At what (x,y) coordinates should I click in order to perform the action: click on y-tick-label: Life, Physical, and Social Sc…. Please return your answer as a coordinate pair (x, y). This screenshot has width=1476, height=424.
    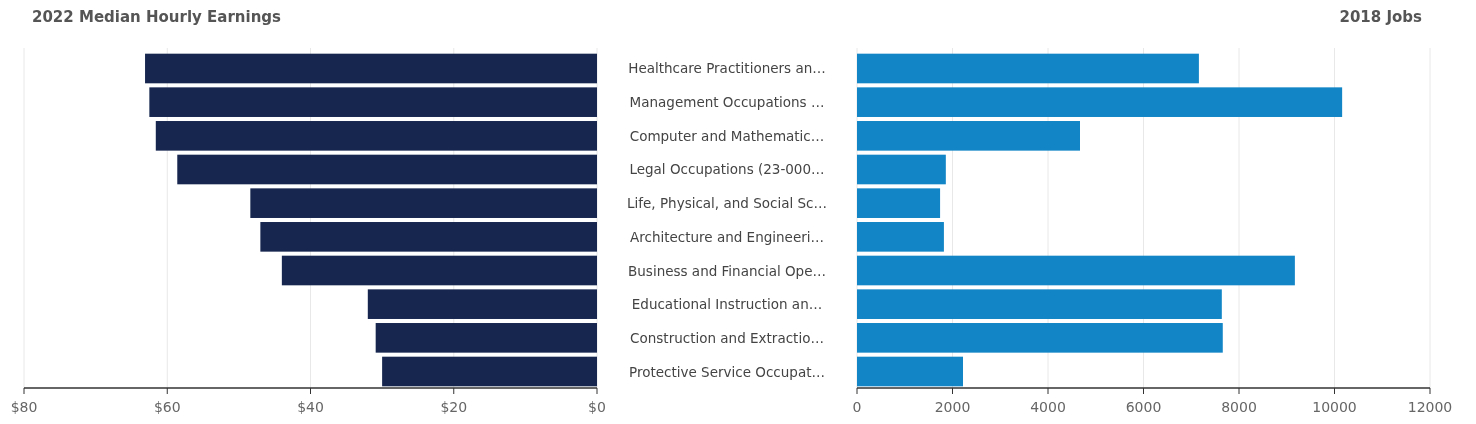
    Looking at the image, I should click on (727, 203).